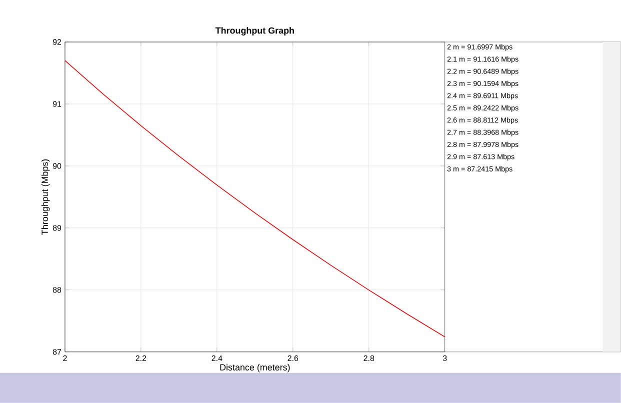  Describe the element at coordinates (255, 368) in the screenshot. I see `x-axis-title: Distance (meters)` at that location.